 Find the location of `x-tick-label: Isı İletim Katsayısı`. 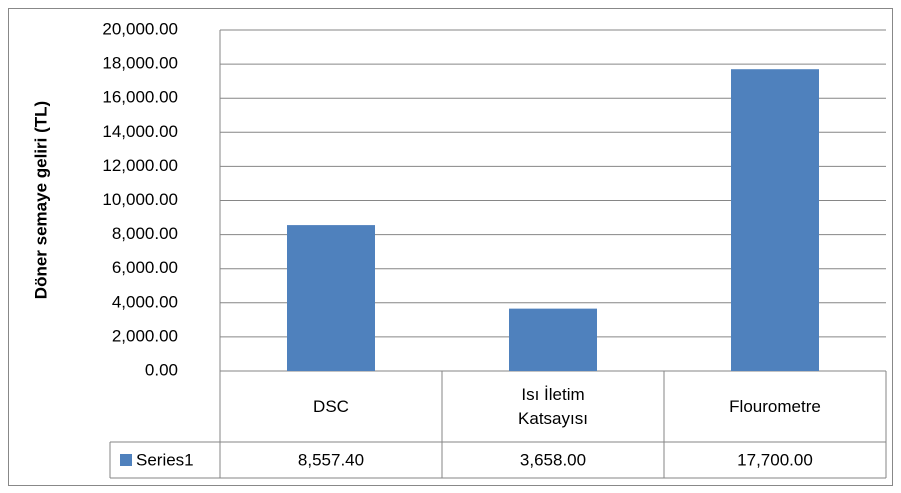

x-tick-label: Isı İletim Katsayısı is located at coordinates (553, 406).